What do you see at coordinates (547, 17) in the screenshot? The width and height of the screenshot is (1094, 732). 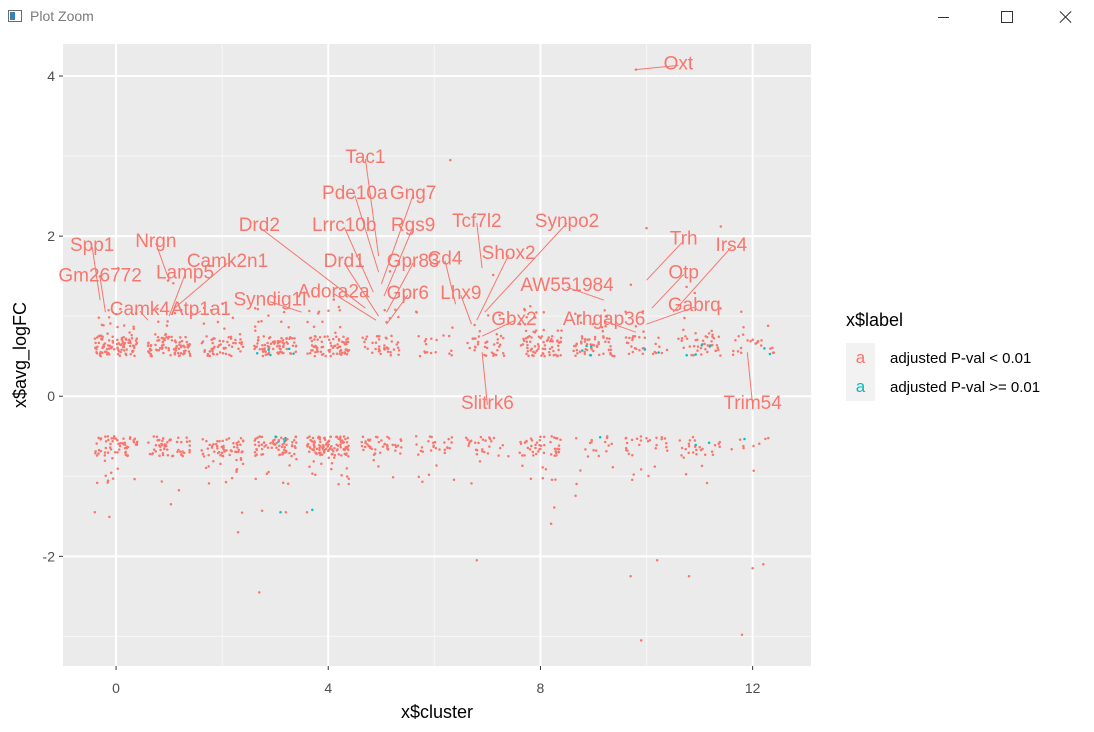 I see `title-bar: Plot Zoom` at bounding box center [547, 17].